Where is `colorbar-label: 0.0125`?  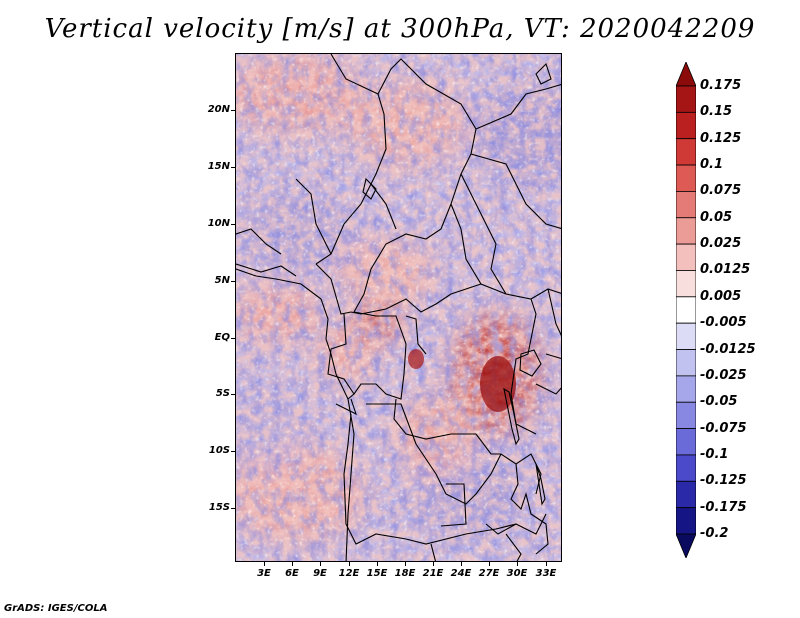 colorbar-label: 0.0125 is located at coordinates (725, 270).